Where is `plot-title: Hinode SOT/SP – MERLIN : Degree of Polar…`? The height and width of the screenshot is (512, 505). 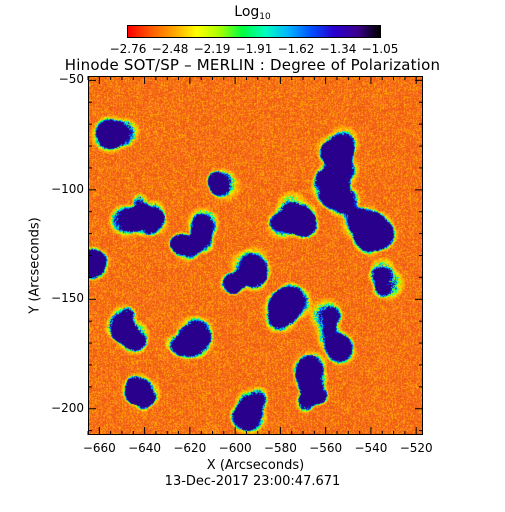
plot-title: Hinode SOT/SP – MERLIN : Degree of Polar… is located at coordinates (252, 65).